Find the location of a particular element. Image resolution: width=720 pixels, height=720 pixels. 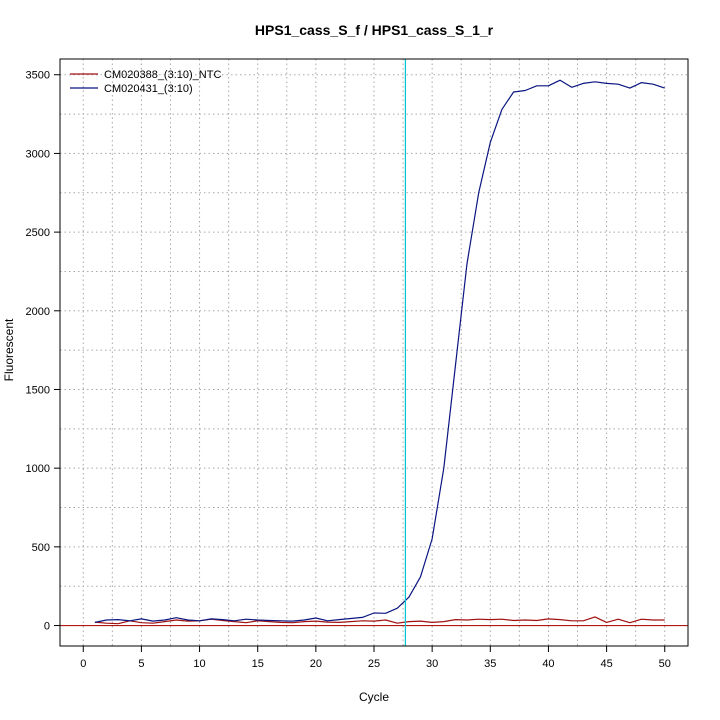

legend-label-1: CM020388_(3:10)_NTC is located at coordinates (162, 75).